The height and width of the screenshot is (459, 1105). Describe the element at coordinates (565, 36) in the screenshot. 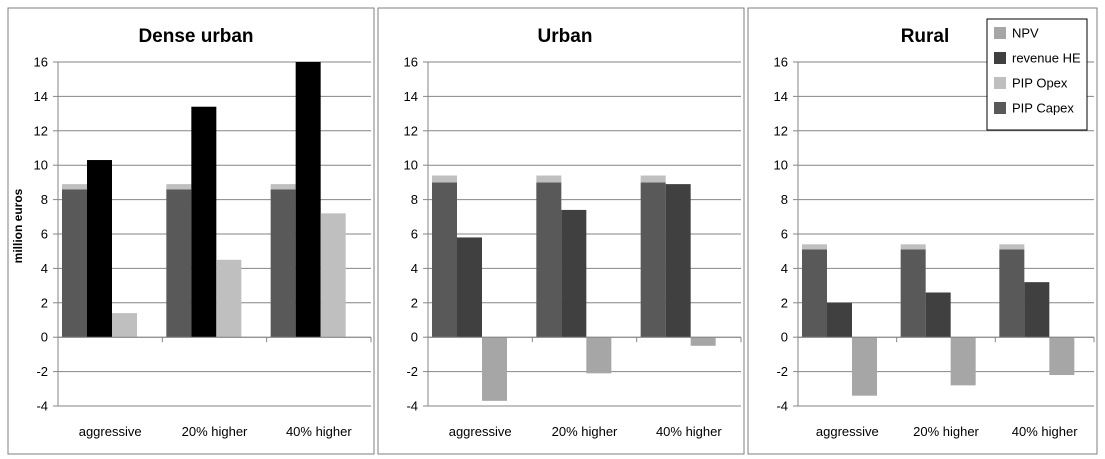

I see `chart-title: Urban` at that location.